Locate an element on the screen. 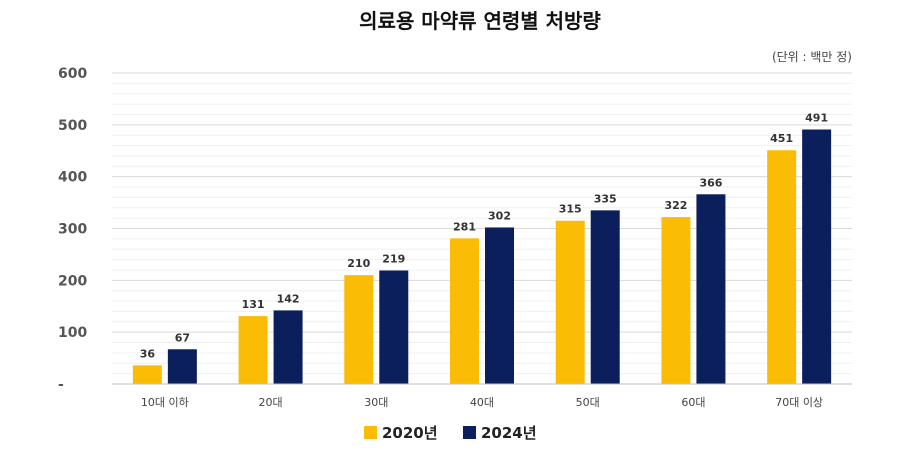  legend: 2020년 2024년 is located at coordinates (450, 433).